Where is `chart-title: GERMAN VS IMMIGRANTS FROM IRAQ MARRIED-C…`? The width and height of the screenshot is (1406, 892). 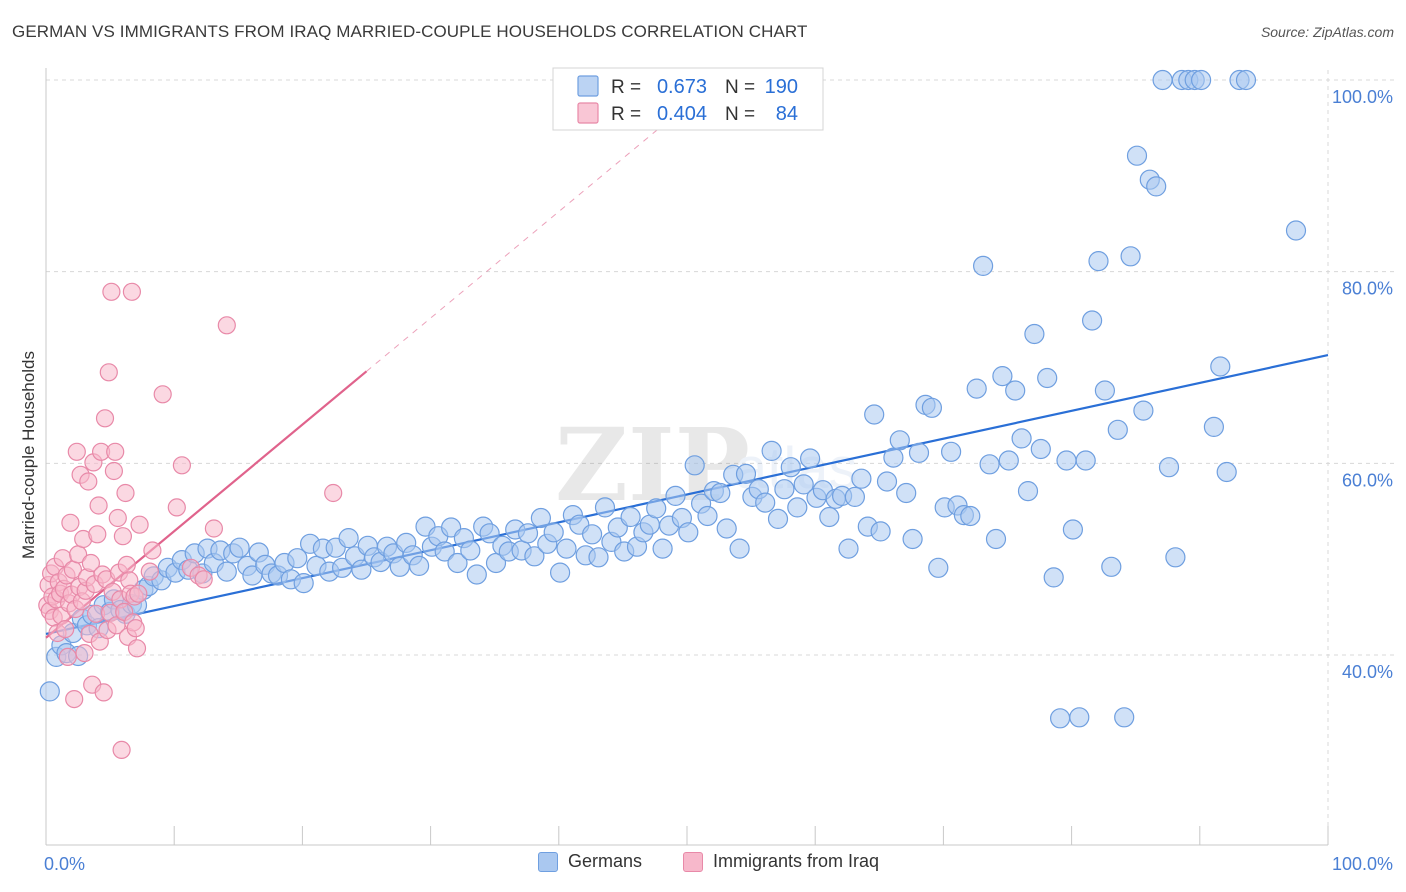 chart-title: GERMAN VS IMMIGRANTS FROM IRAQ MARRIED-C… is located at coordinates (410, 31).